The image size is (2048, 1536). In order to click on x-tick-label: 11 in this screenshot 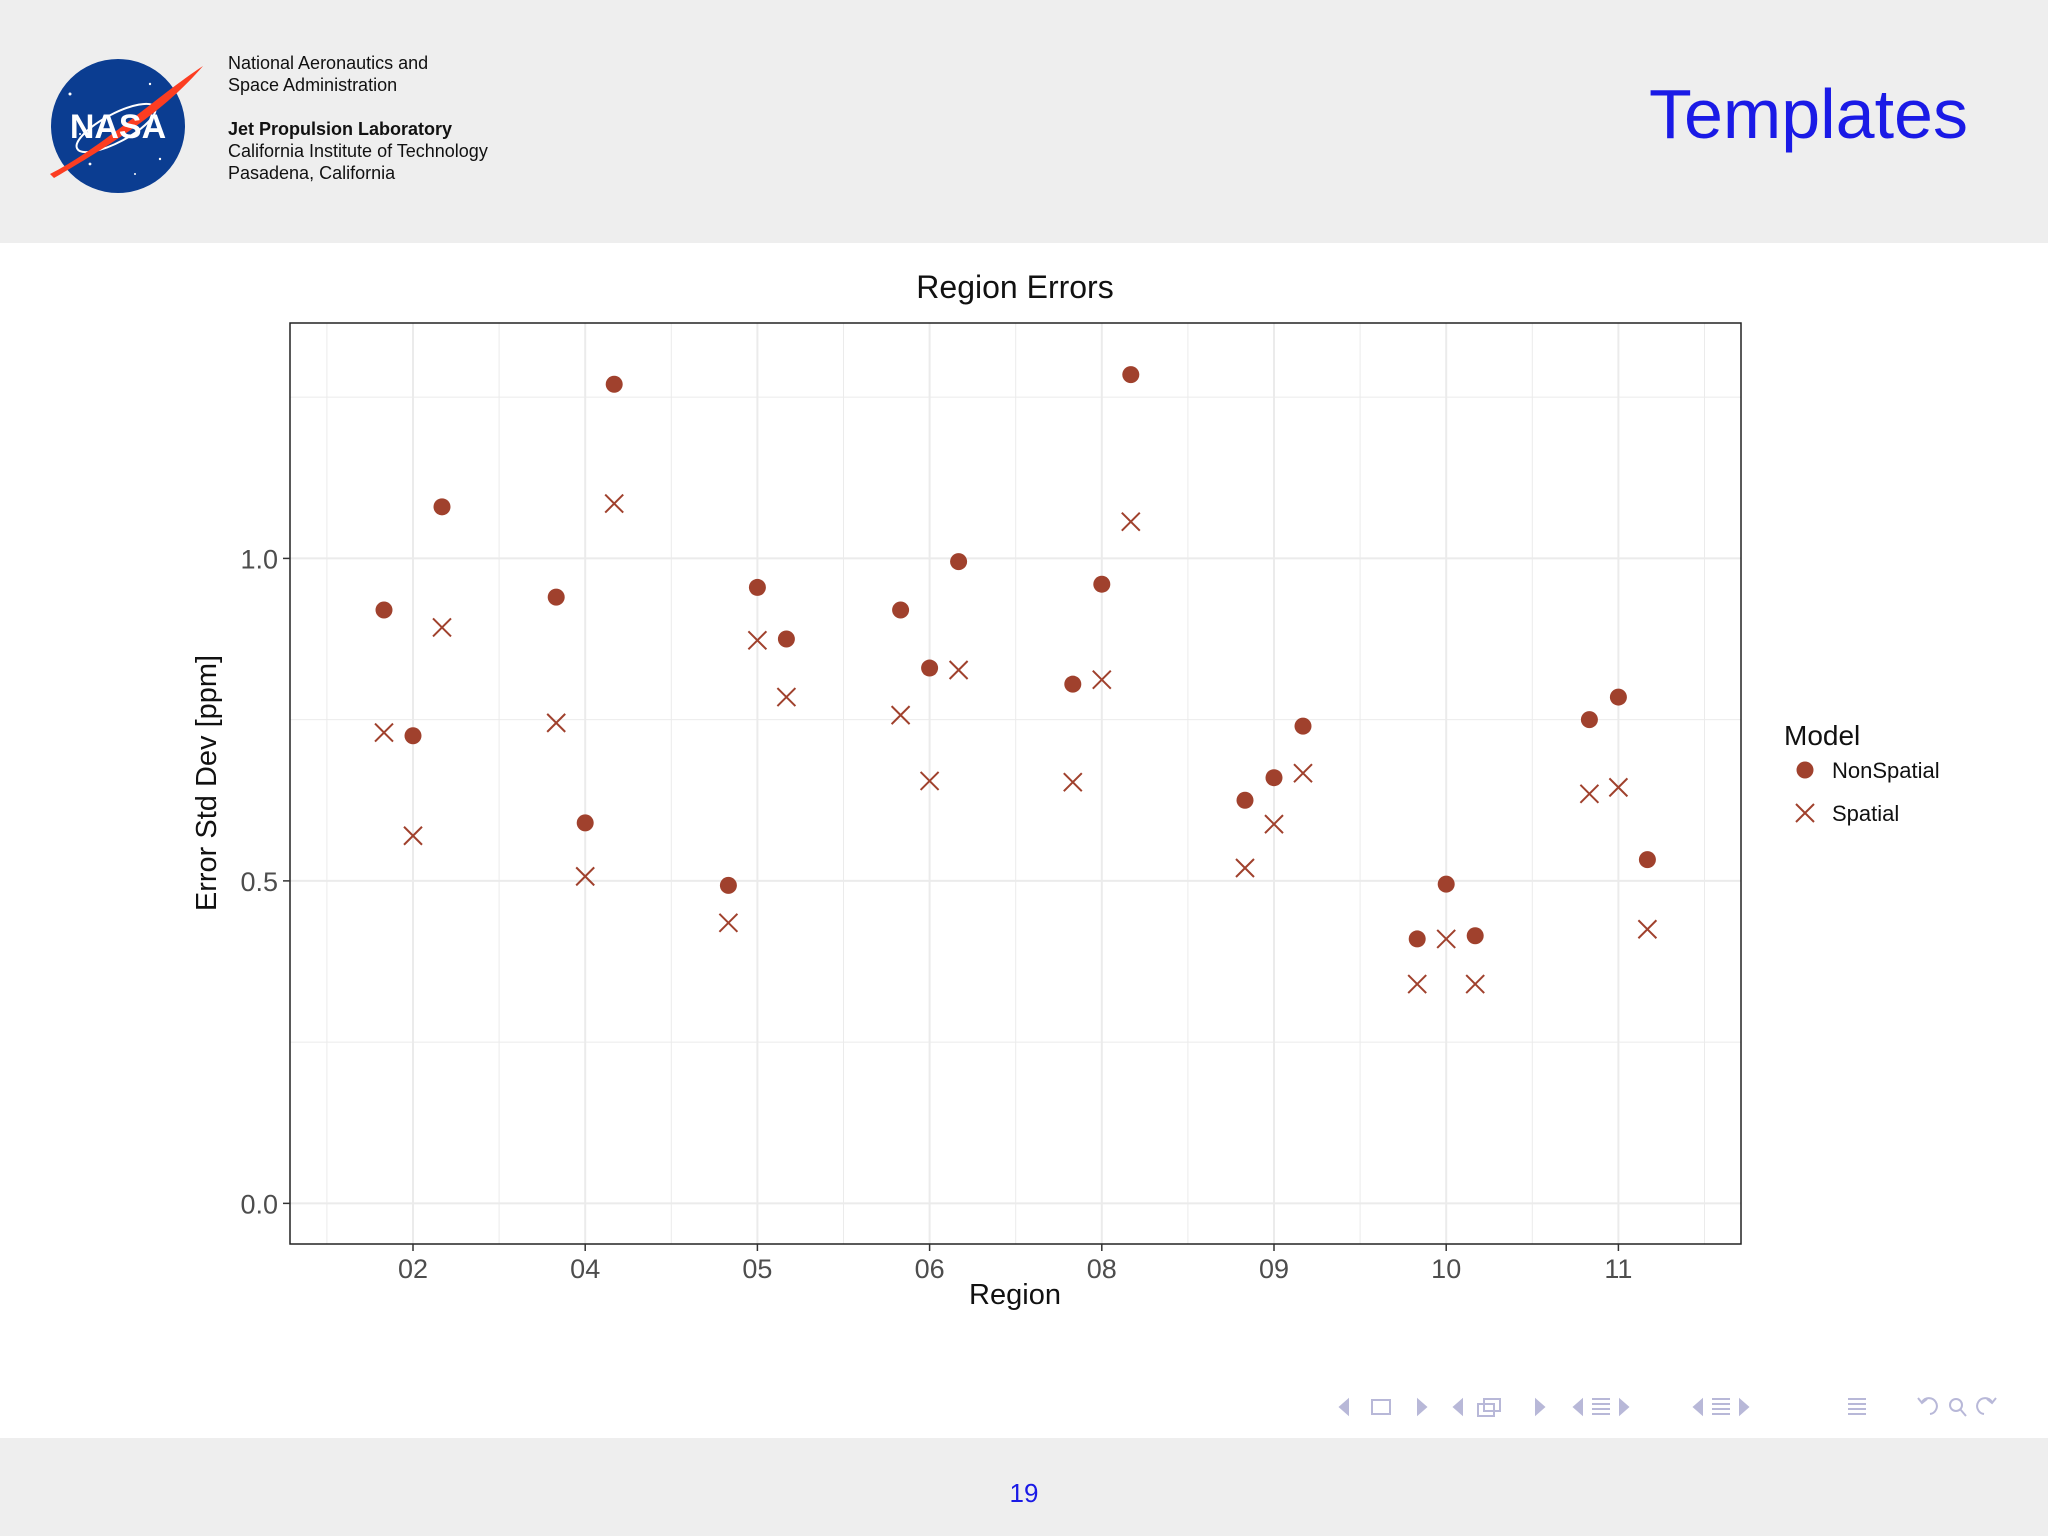, I will do `click(1618, 1269)`.